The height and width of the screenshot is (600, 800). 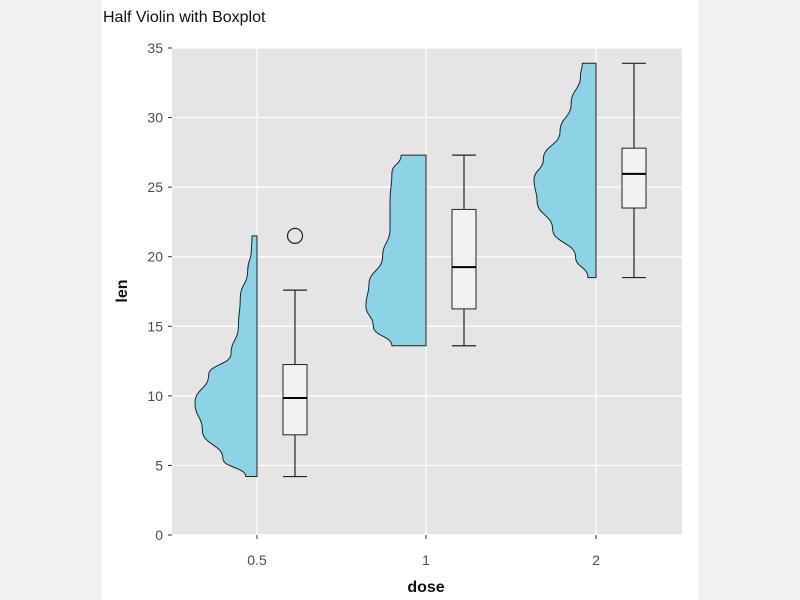 What do you see at coordinates (155, 326) in the screenshot?
I see `y-tick-label: 15` at bounding box center [155, 326].